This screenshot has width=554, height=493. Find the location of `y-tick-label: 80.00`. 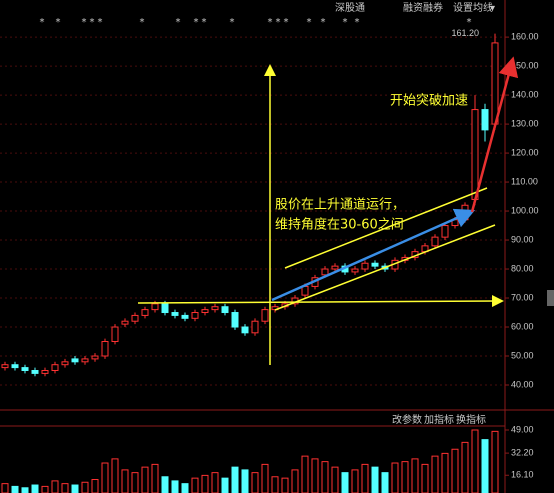

y-tick-label: 80.00 is located at coordinates (522, 268).